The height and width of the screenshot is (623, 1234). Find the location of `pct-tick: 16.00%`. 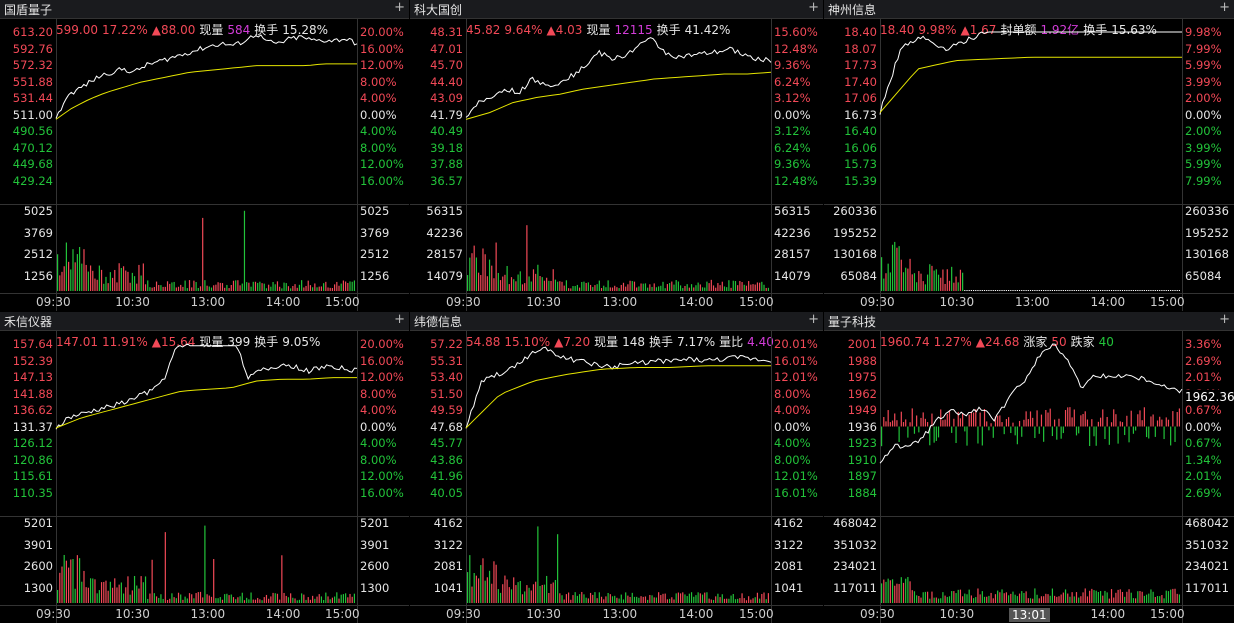

pct-tick: 16.00% is located at coordinates (382, 360).